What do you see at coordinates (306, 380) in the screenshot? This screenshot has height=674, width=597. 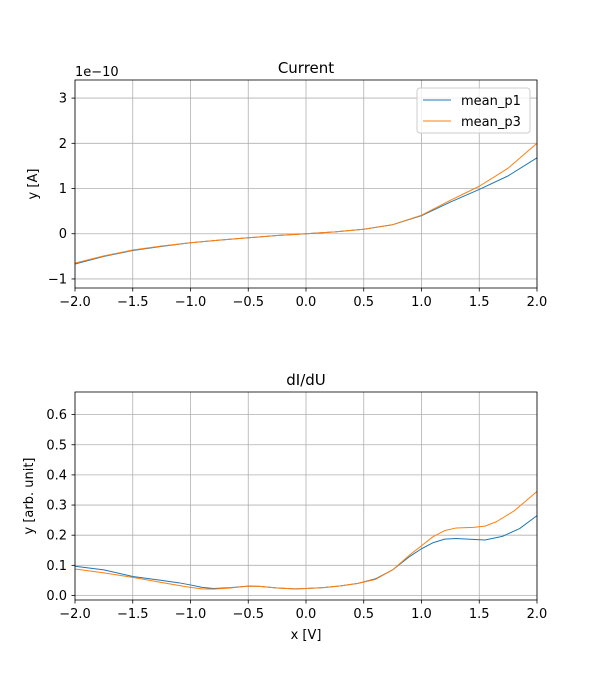 I see `didu-title: dI/dU` at bounding box center [306, 380].